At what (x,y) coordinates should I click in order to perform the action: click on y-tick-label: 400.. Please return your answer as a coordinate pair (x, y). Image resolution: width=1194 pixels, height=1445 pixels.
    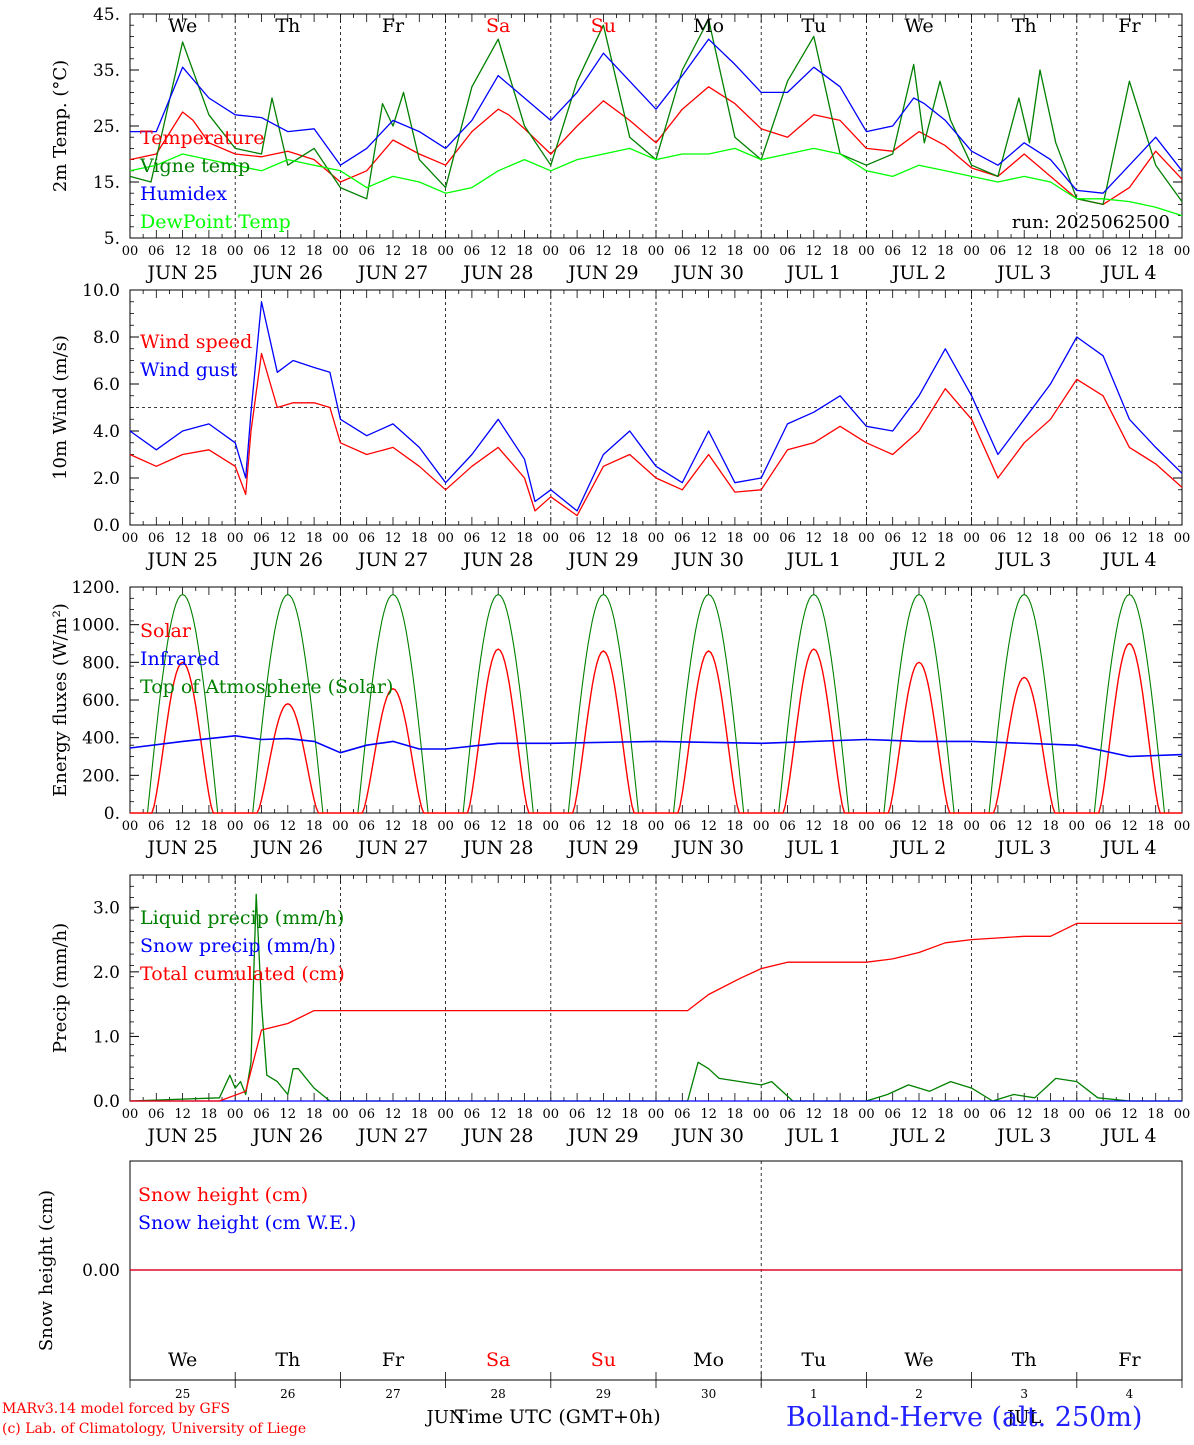
    Looking at the image, I should click on (101, 739).